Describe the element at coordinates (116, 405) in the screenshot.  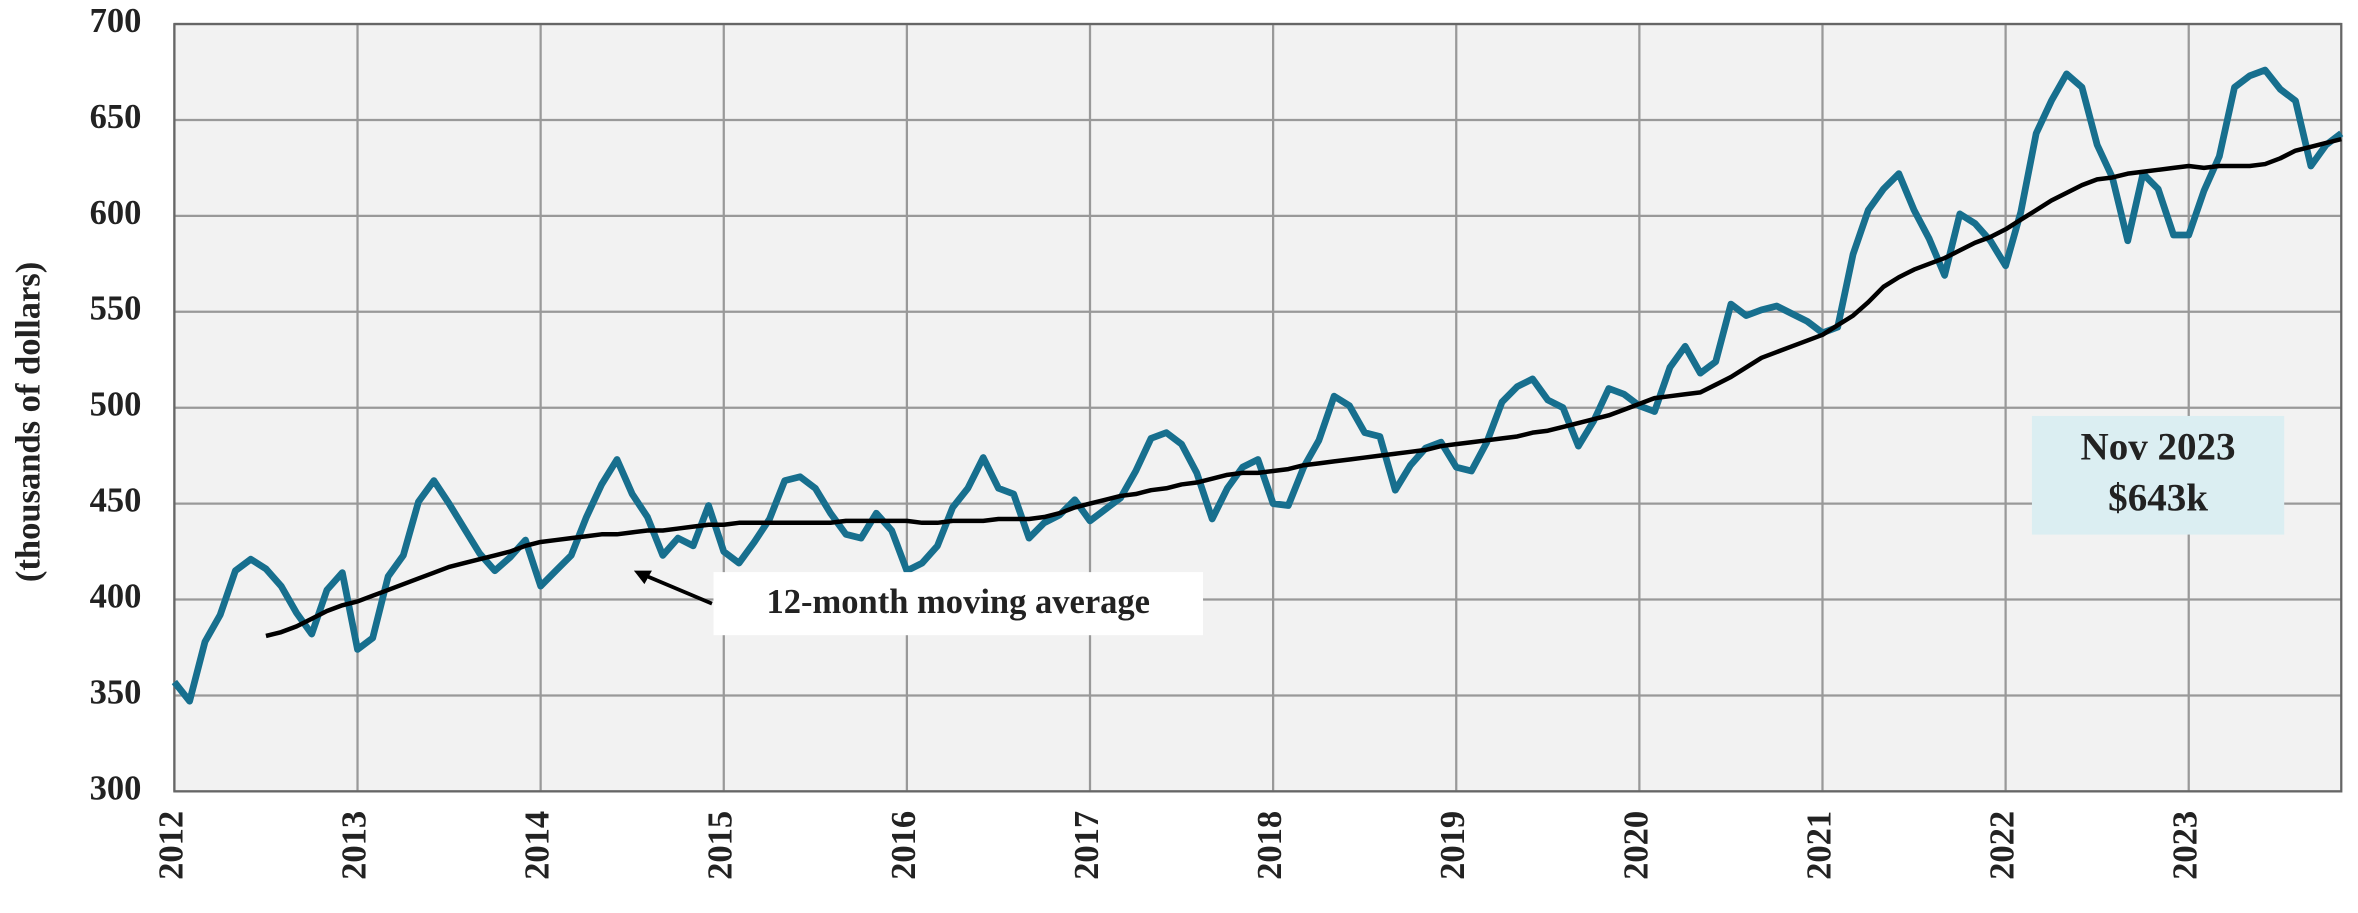
I see `y-tick-label: 500` at that location.